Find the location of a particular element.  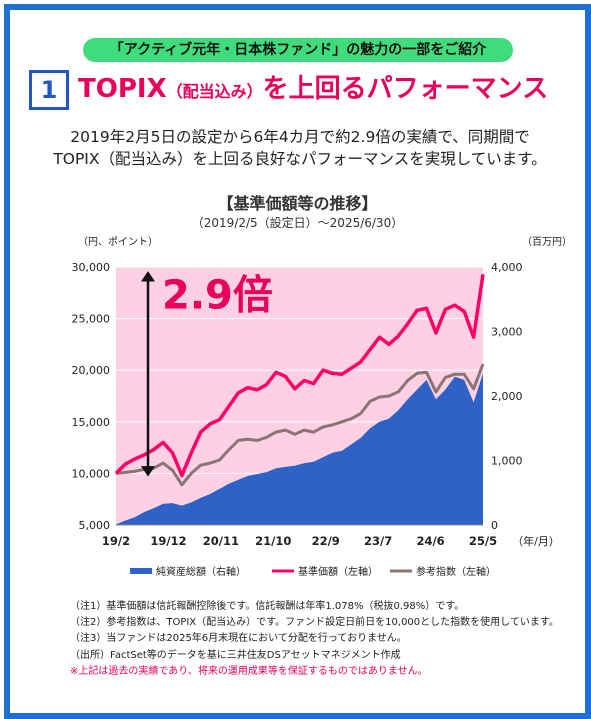

x-tick-label: 23/7 is located at coordinates (378, 541).